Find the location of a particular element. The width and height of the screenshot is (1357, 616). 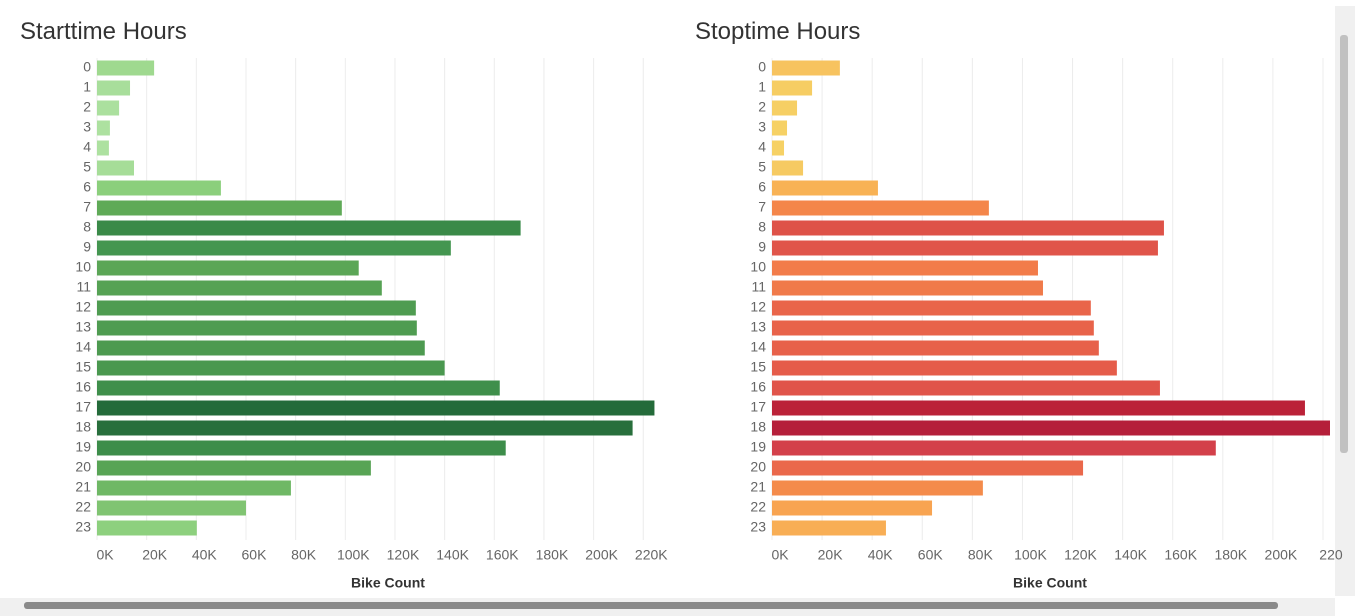

chart-title: Stoptime Hours is located at coordinates (777, 31).